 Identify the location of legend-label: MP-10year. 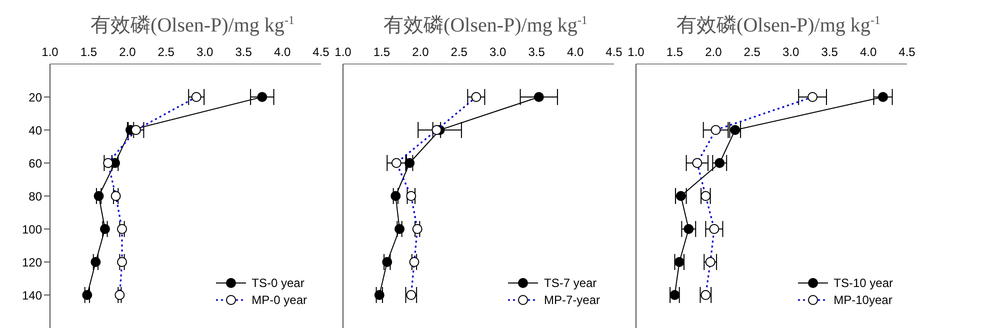
(863, 299).